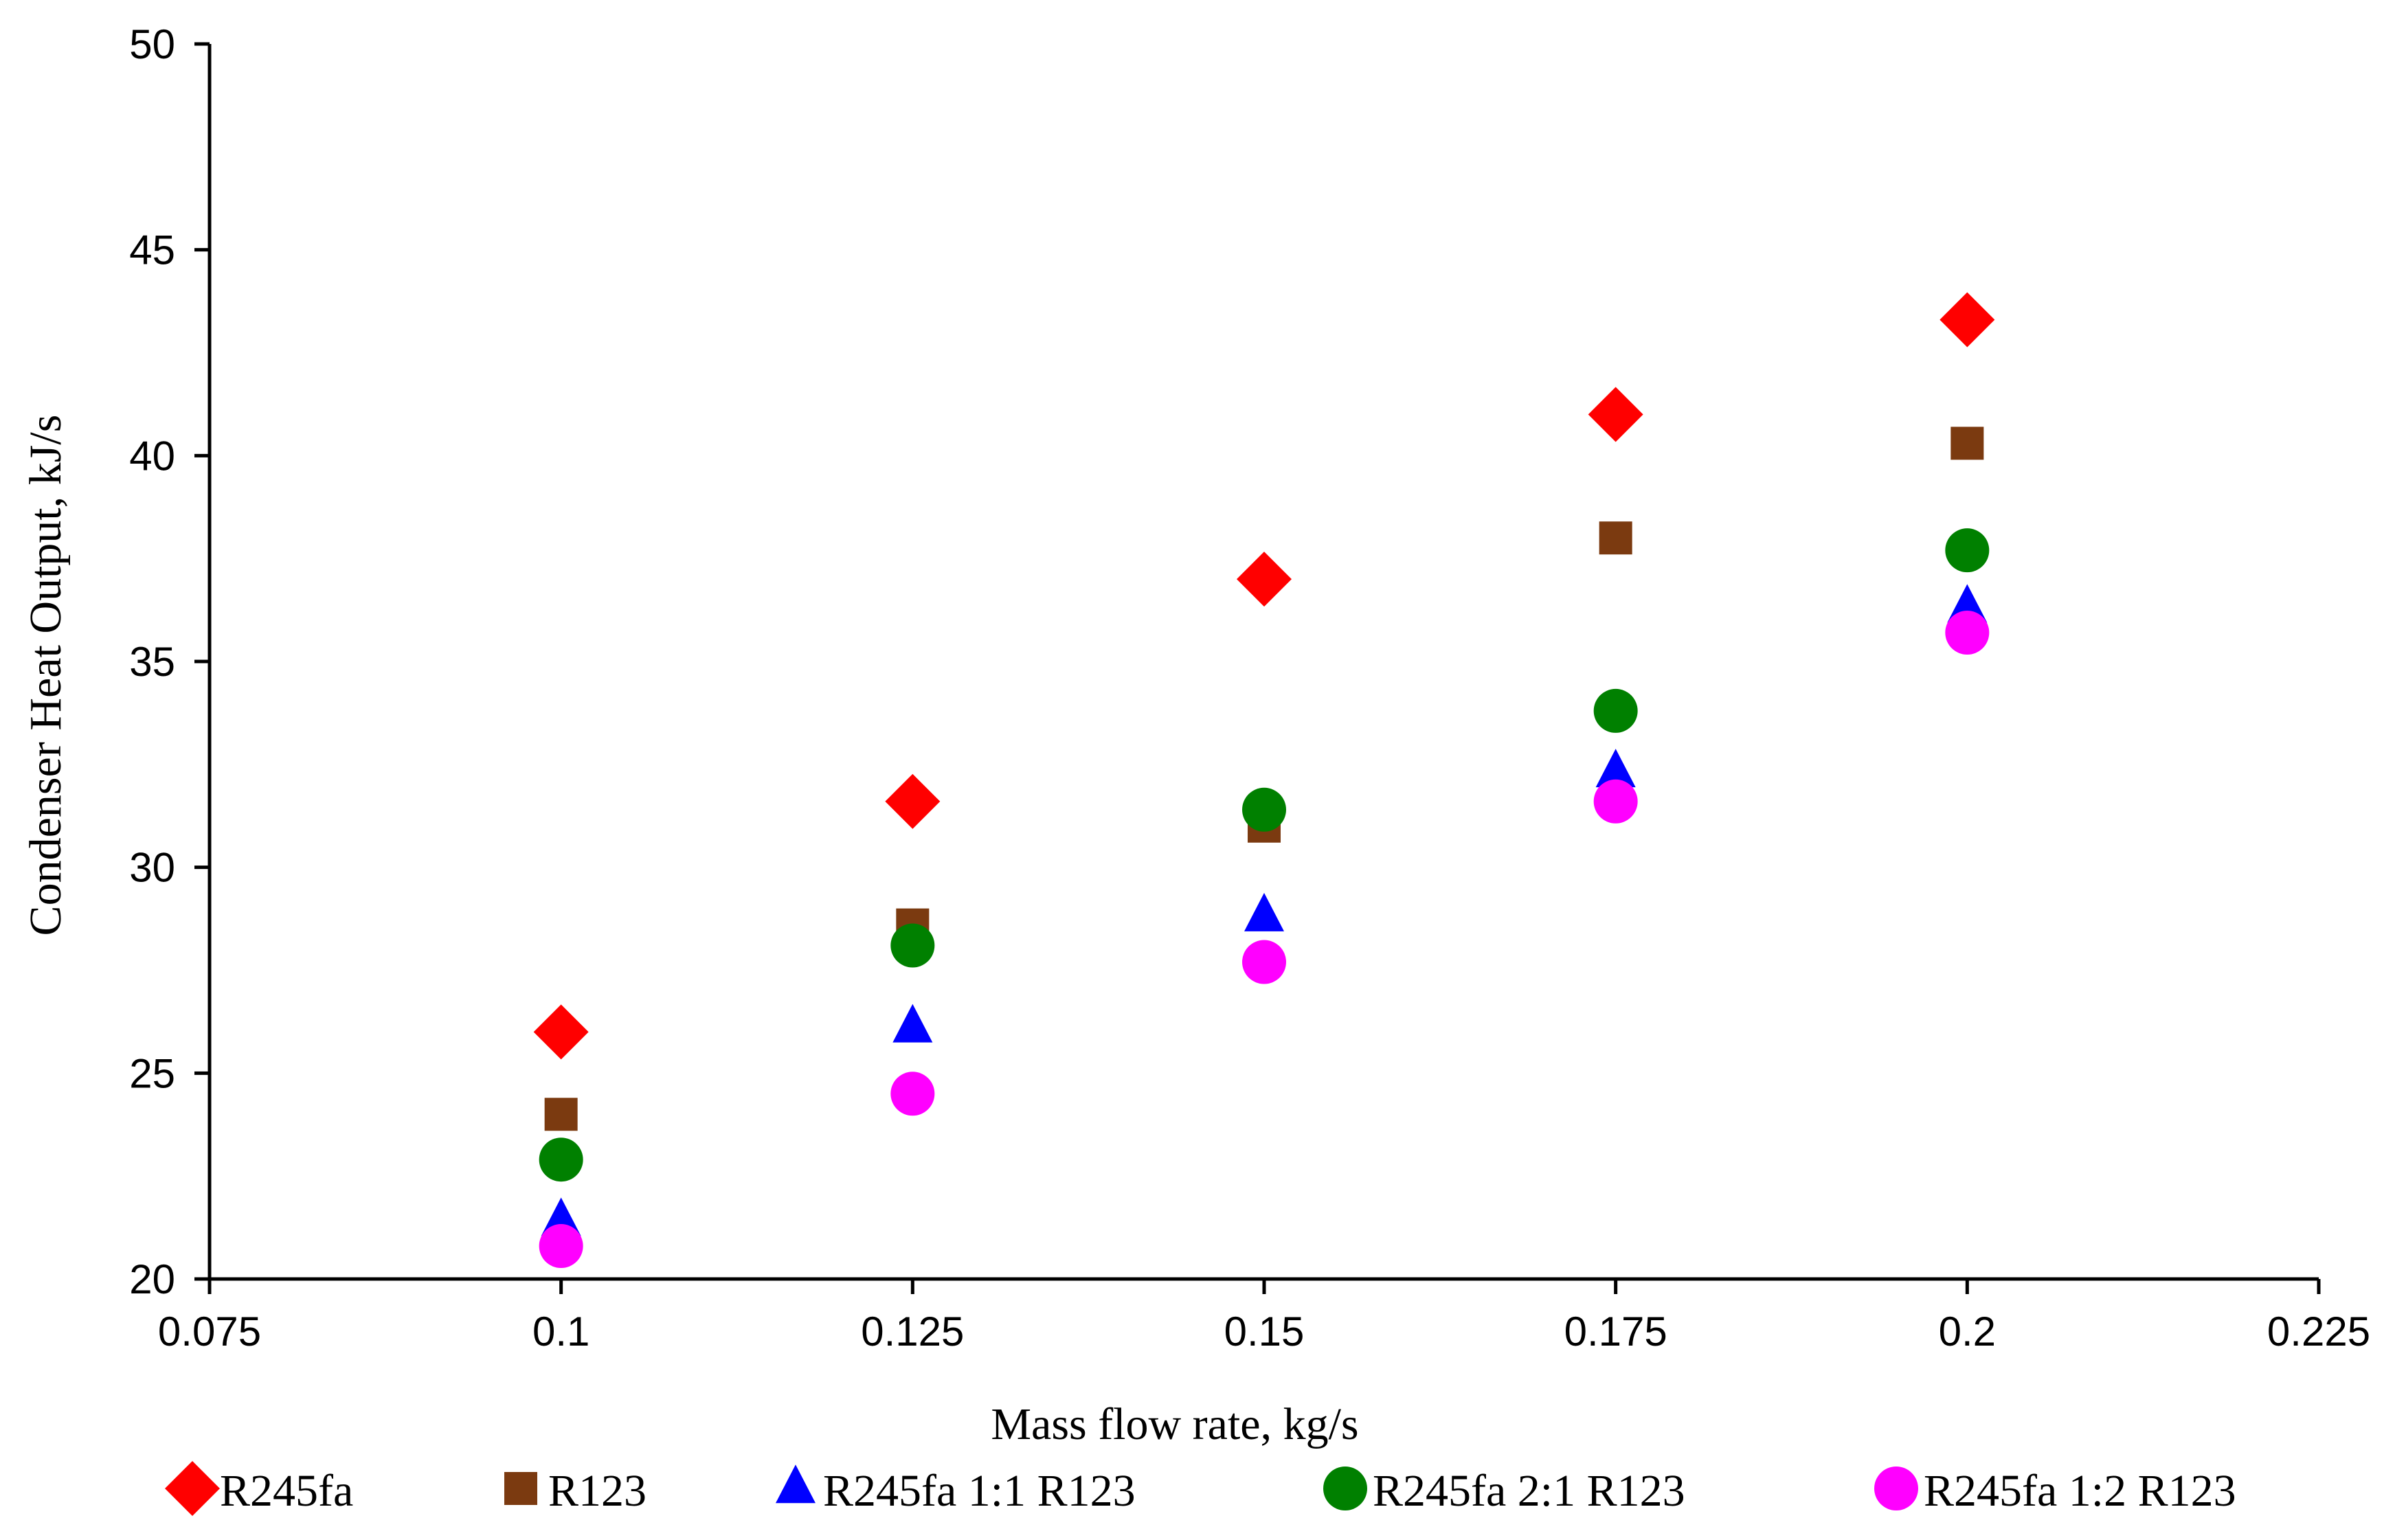  I want to click on legend-label: R245fa, so click(286, 1491).